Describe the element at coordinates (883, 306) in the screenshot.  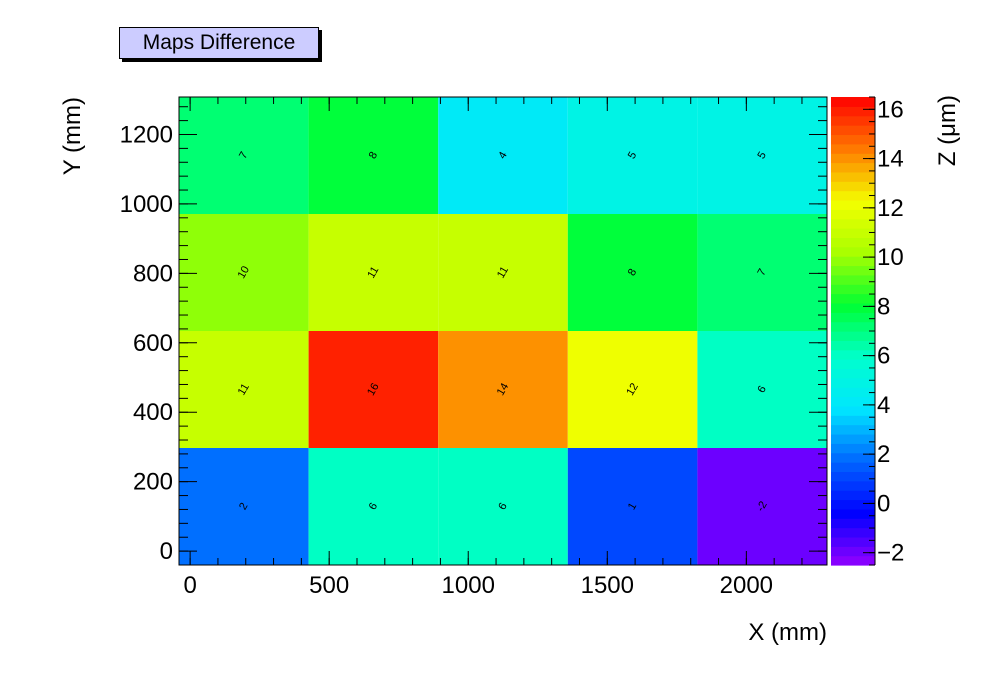
I see `palette-tick-label: 8` at that location.